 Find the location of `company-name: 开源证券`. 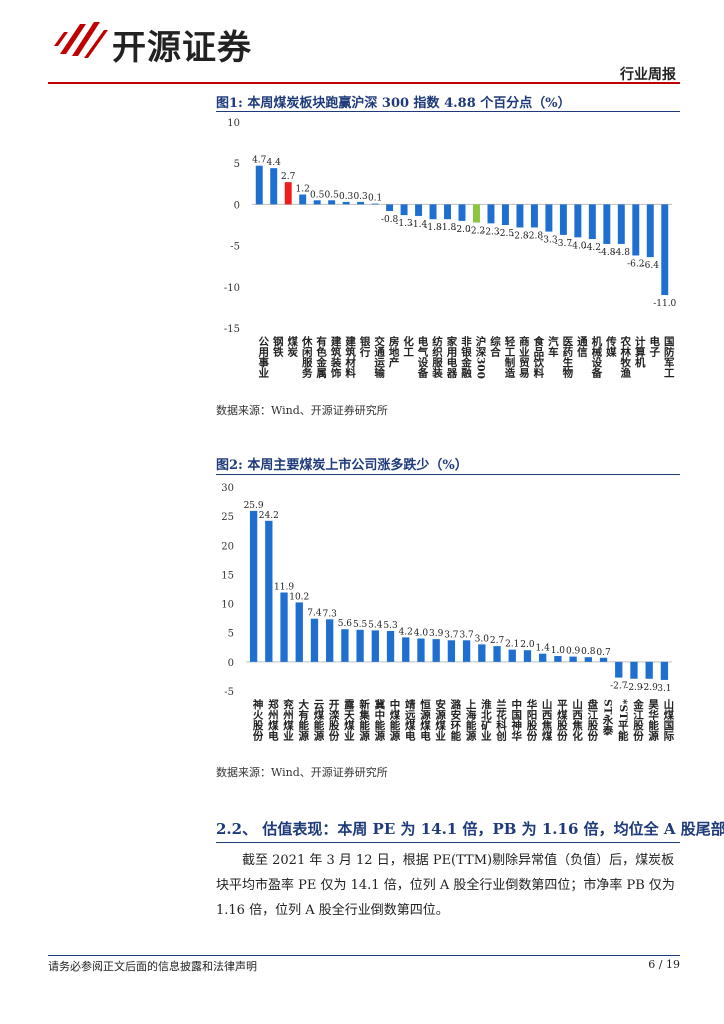

company-name: 开源证券 is located at coordinates (182, 48).